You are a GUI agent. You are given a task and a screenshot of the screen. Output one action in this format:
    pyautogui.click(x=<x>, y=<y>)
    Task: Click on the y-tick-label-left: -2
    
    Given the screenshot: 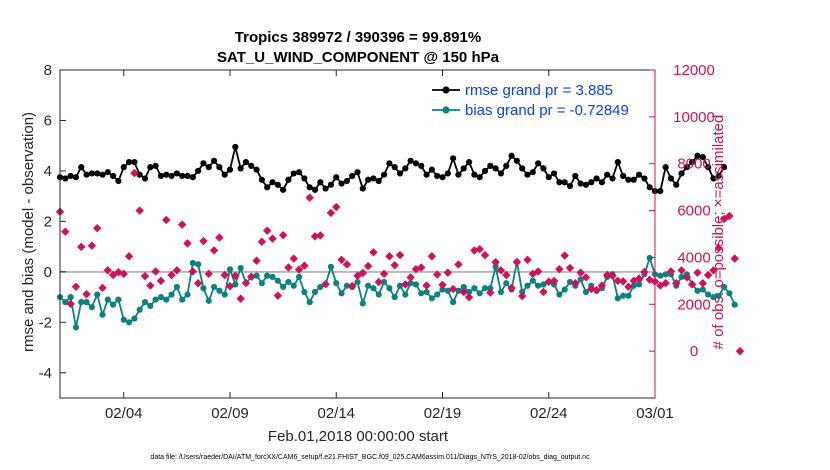 What is the action you would take?
    pyautogui.click(x=45, y=322)
    